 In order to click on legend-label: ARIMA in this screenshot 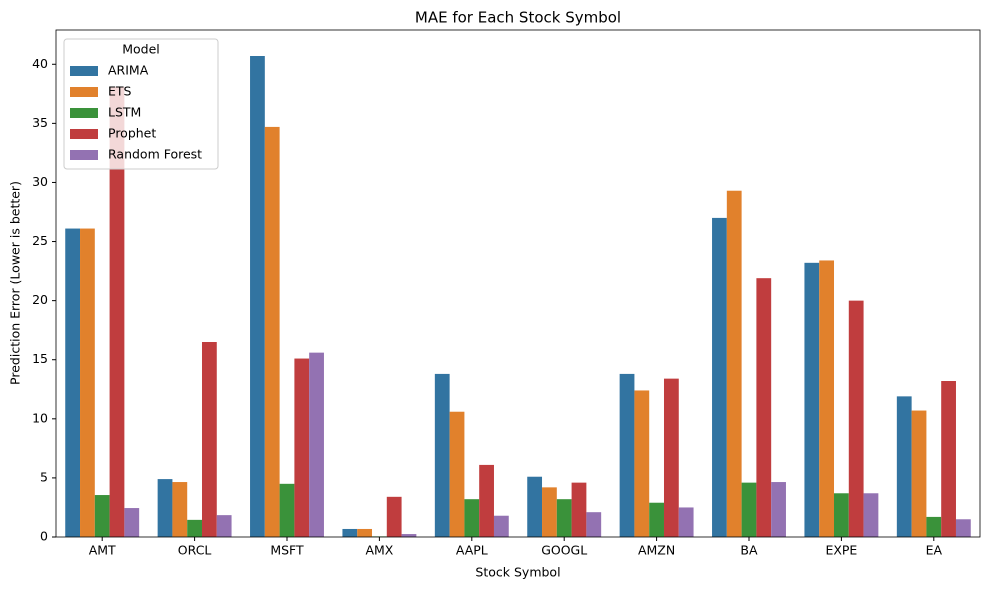, I will do `click(128, 70)`.